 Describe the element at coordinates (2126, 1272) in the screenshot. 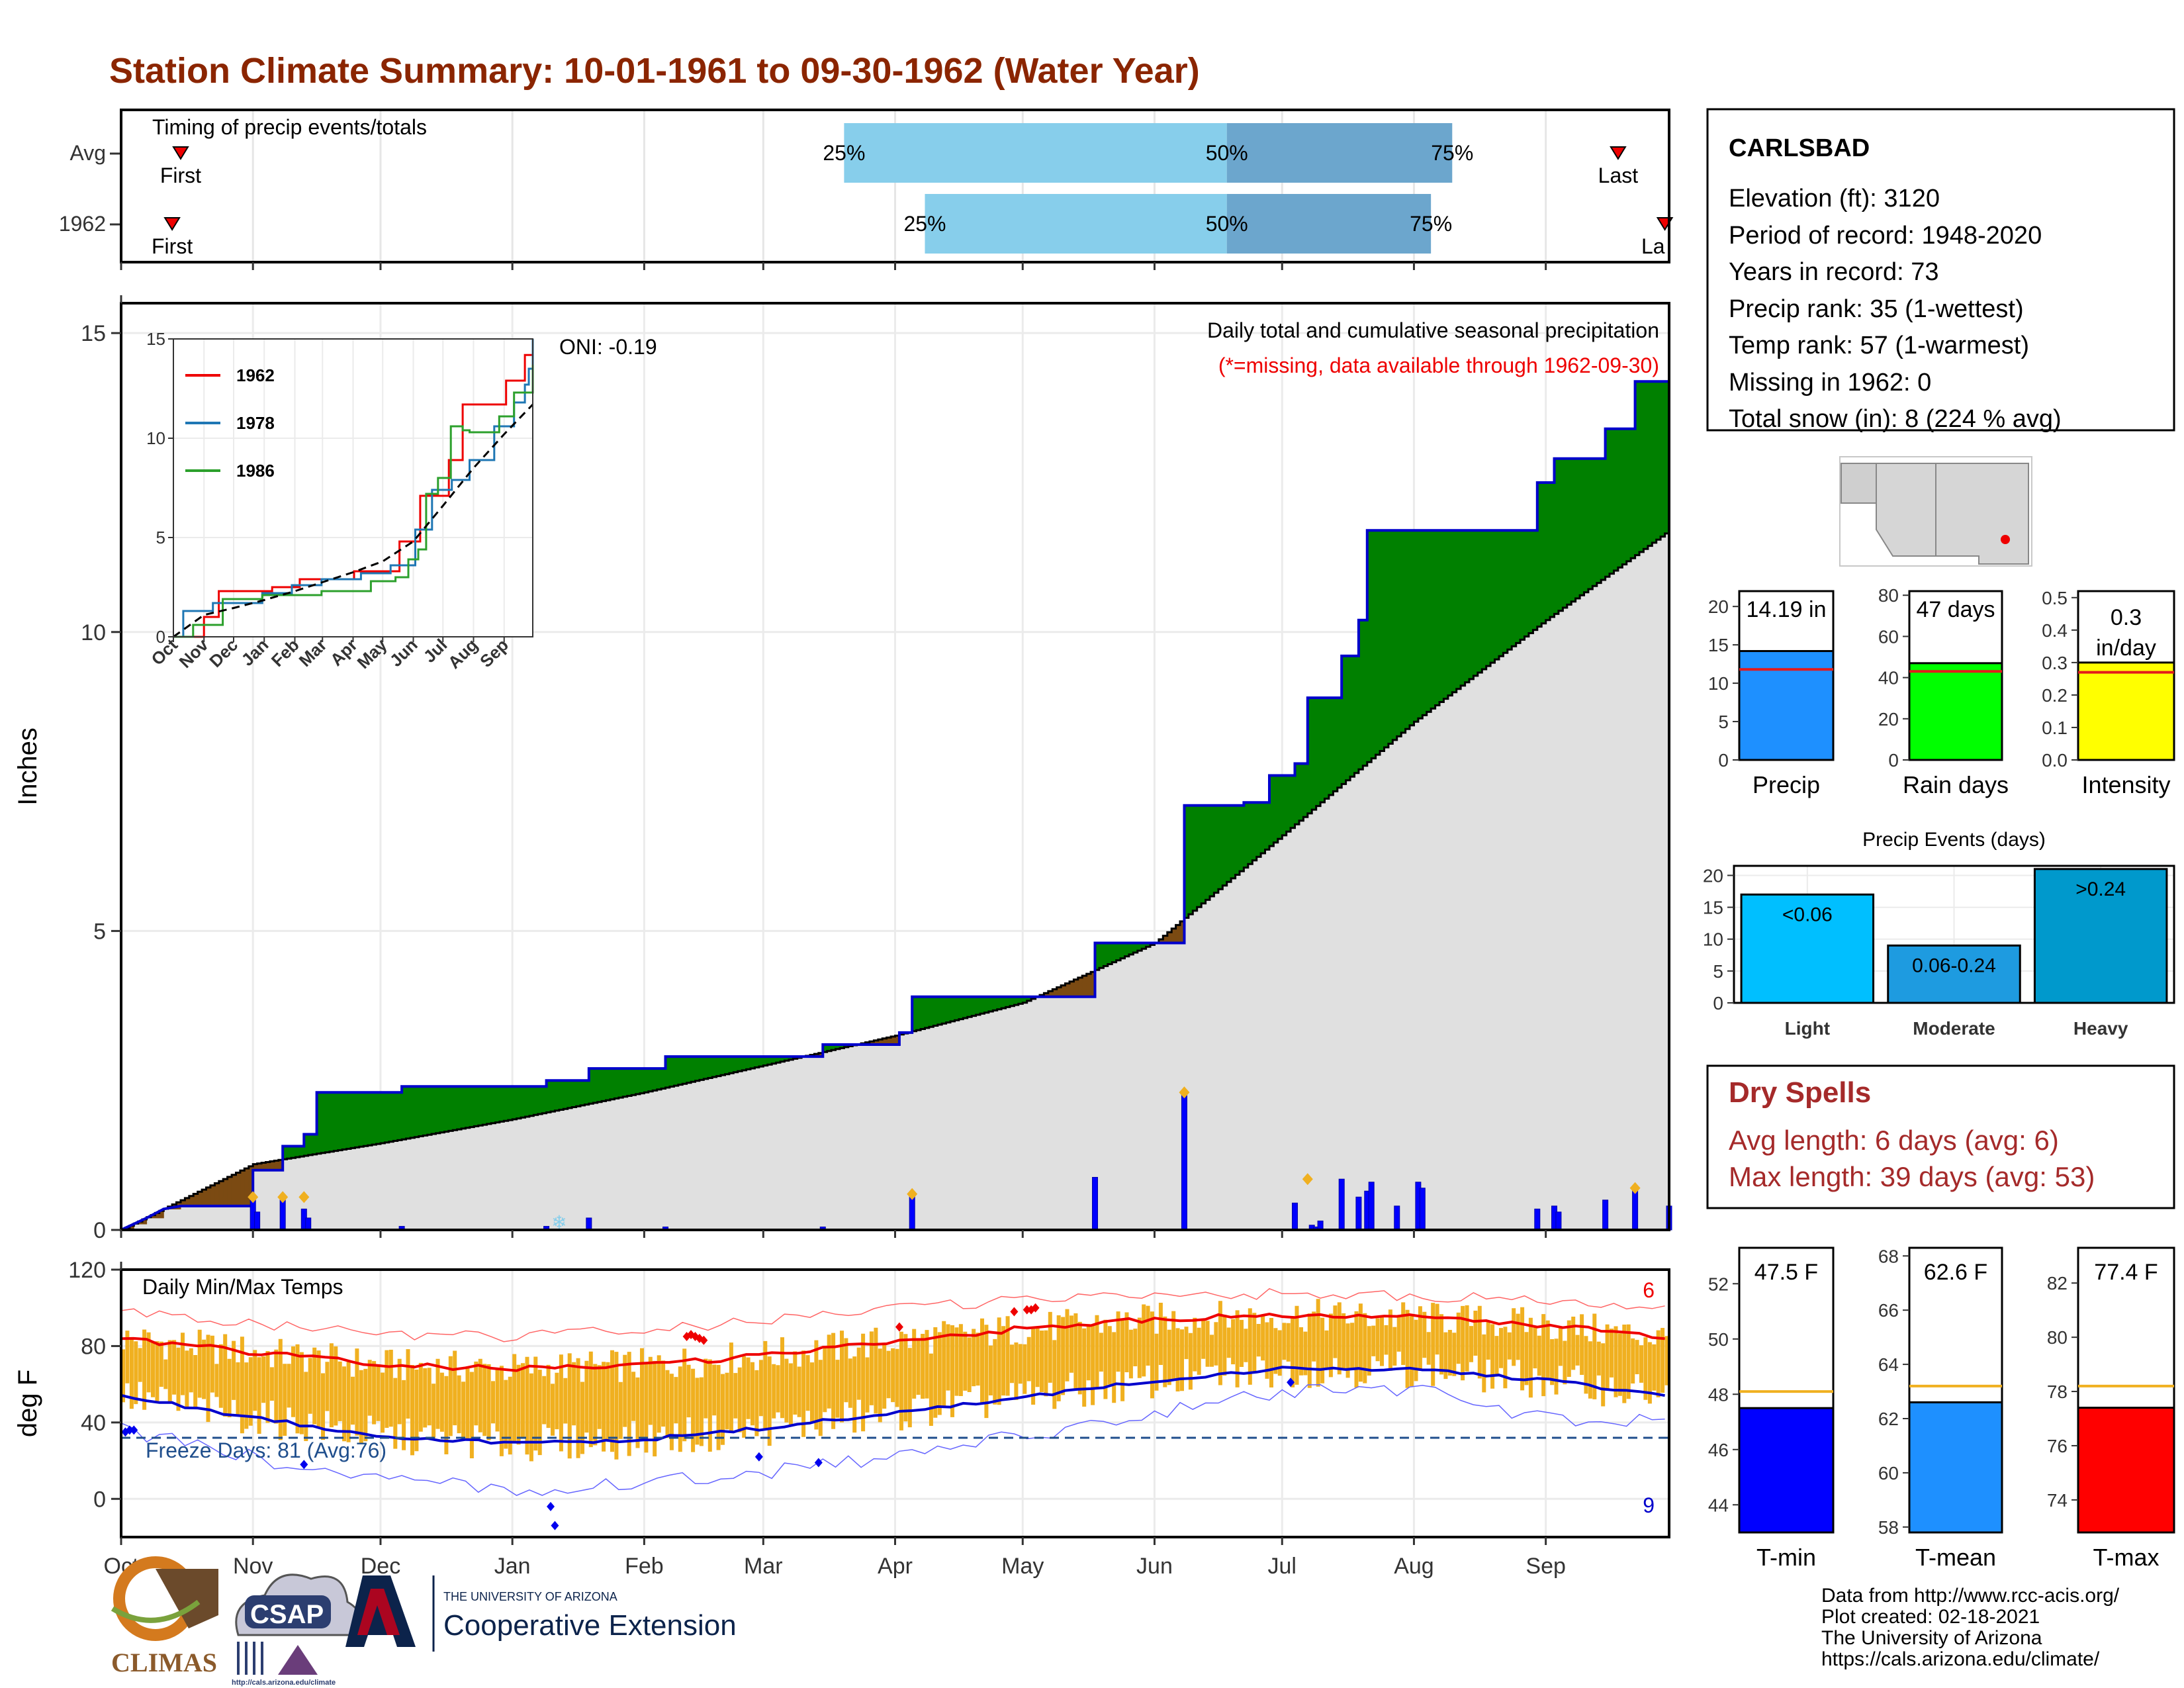

I see `summary-value-label: 77.4 F` at that location.